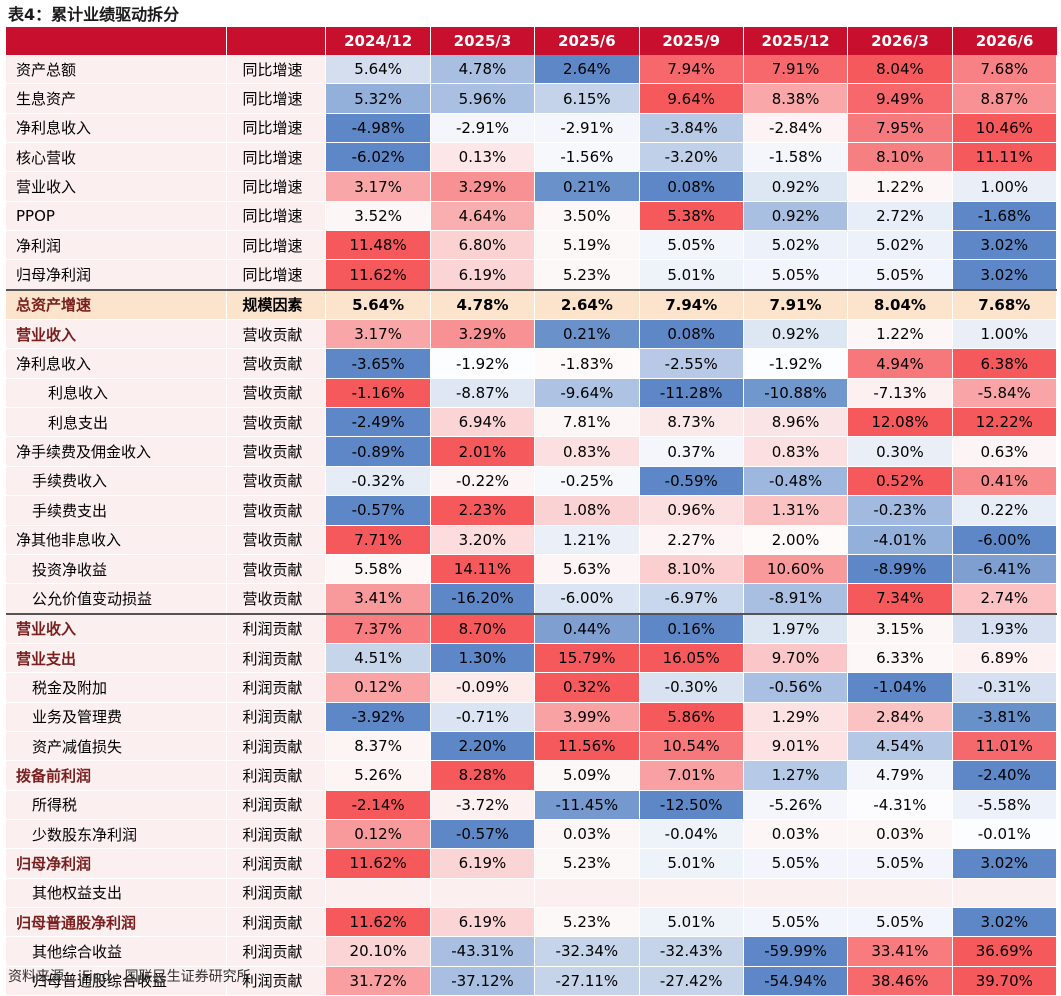 This screenshot has width=1061, height=996. I want to click on value-cell: 12.22%, so click(1005, 422).